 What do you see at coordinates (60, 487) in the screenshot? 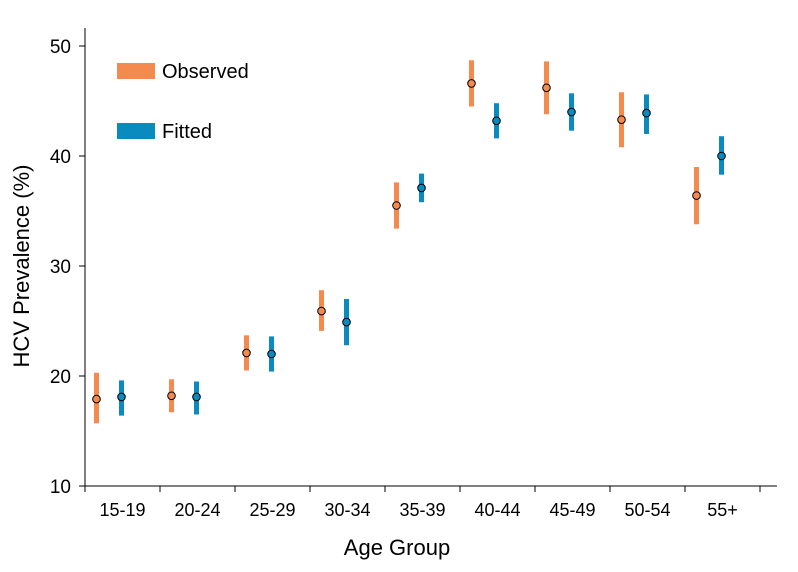
I see `y-tick-label: 10` at bounding box center [60, 487].